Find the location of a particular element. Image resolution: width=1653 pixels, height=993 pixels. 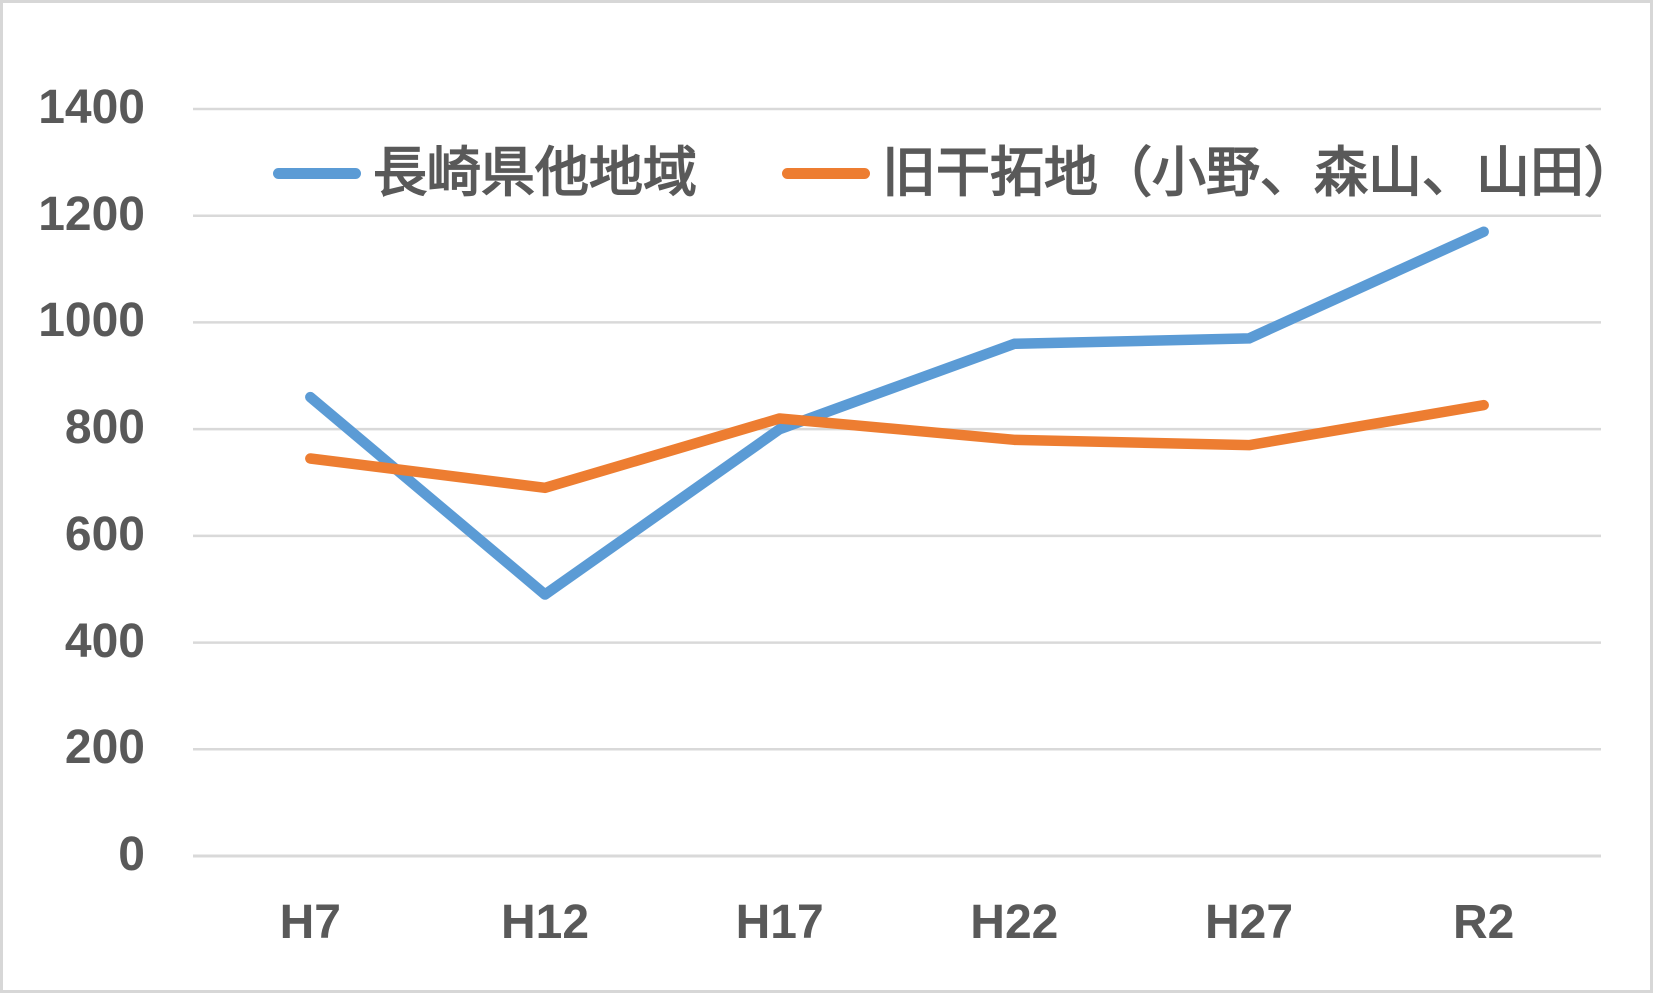

y-tick-label-1400: 1400 is located at coordinates (91, 107).